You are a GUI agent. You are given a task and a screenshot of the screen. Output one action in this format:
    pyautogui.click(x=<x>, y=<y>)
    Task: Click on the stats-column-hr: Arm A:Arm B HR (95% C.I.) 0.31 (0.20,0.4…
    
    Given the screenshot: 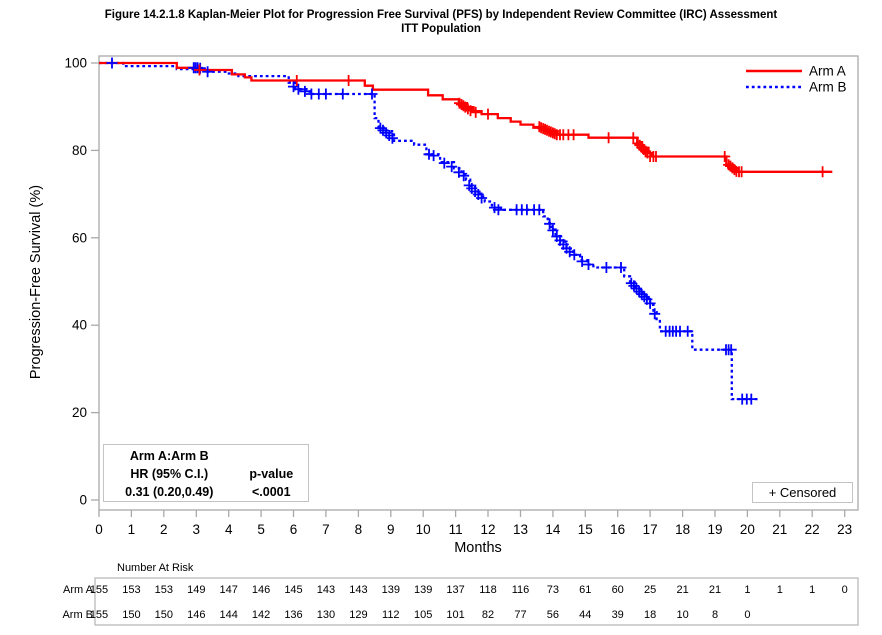 What is the action you would take?
    pyautogui.click(x=169, y=474)
    